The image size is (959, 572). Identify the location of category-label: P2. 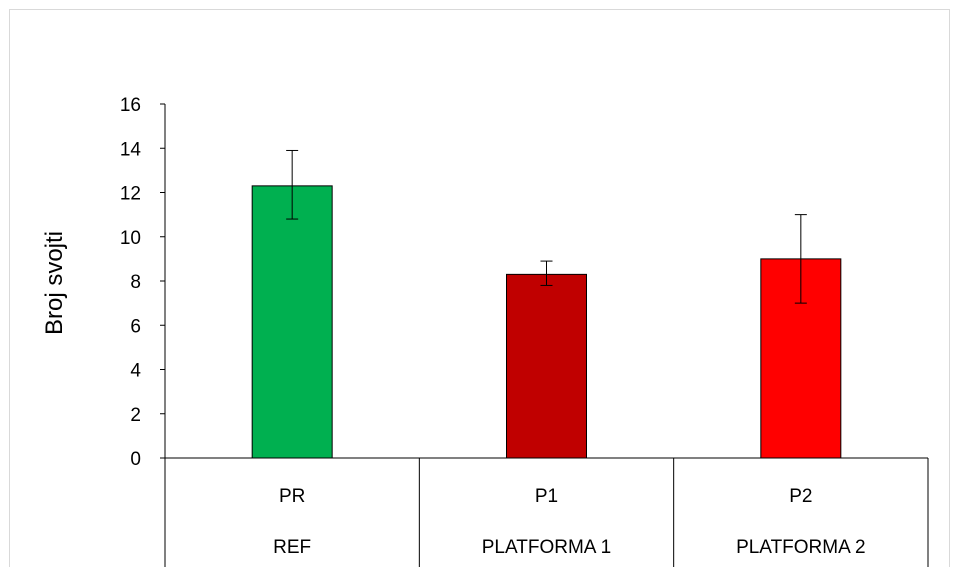
(800, 496).